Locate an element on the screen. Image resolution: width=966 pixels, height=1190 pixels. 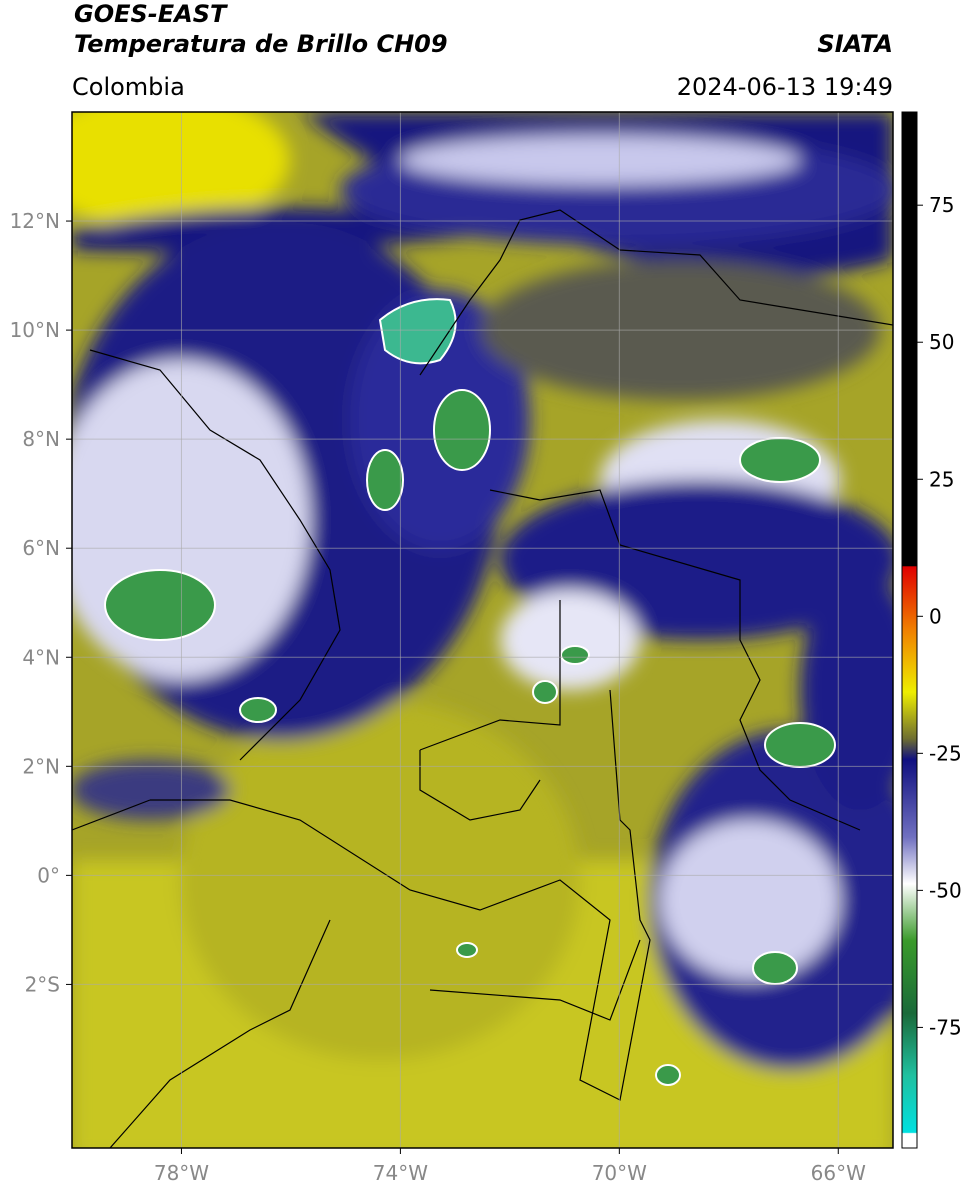
x-tick-label: 74°W is located at coordinates (400, 1173).